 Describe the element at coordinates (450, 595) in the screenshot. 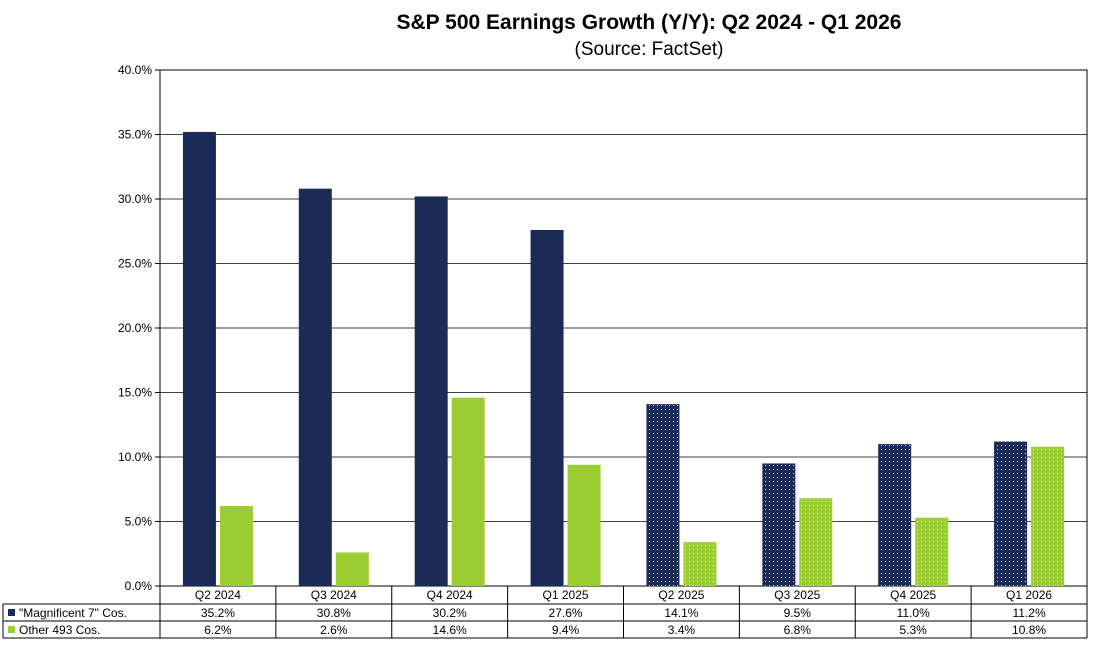

I see `x-tick-label: Q4 2024` at that location.